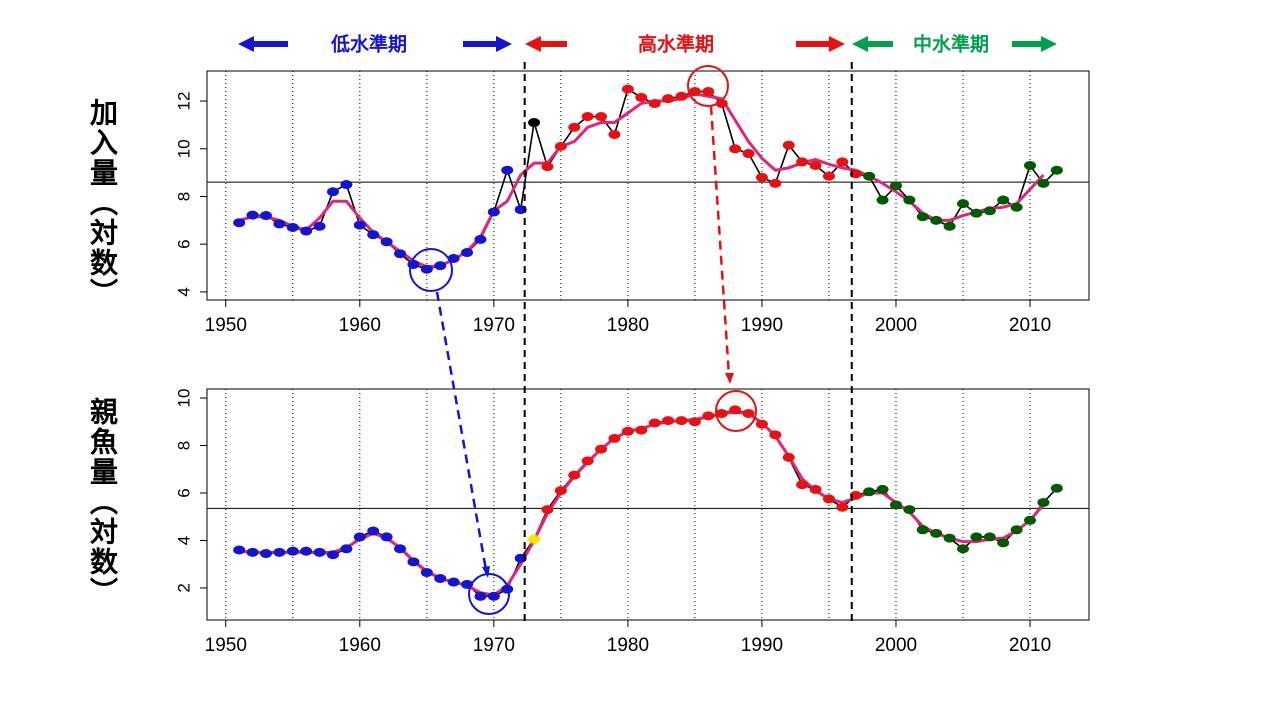 The width and height of the screenshot is (1280, 720). Describe the element at coordinates (461, 431) in the screenshot. I see `link-arrow` at that location.